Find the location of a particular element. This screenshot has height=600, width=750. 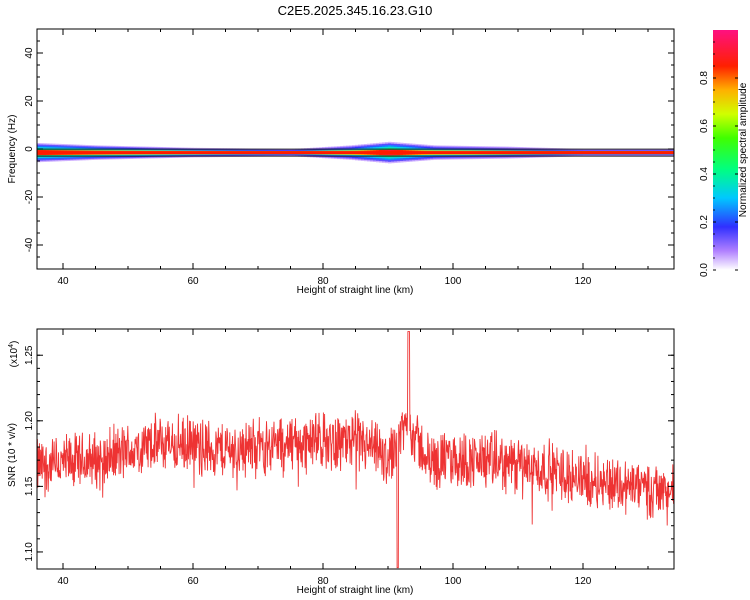

band-core is located at coordinates (355, 153).